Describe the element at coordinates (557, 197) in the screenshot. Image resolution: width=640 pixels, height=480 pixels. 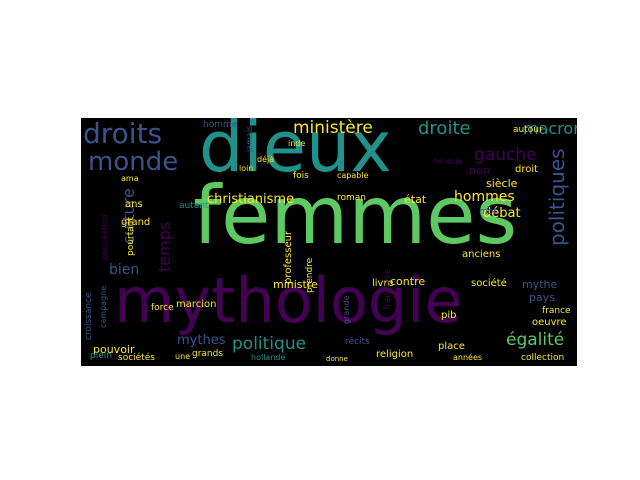
I see `word-politiques: politiques` at that location.